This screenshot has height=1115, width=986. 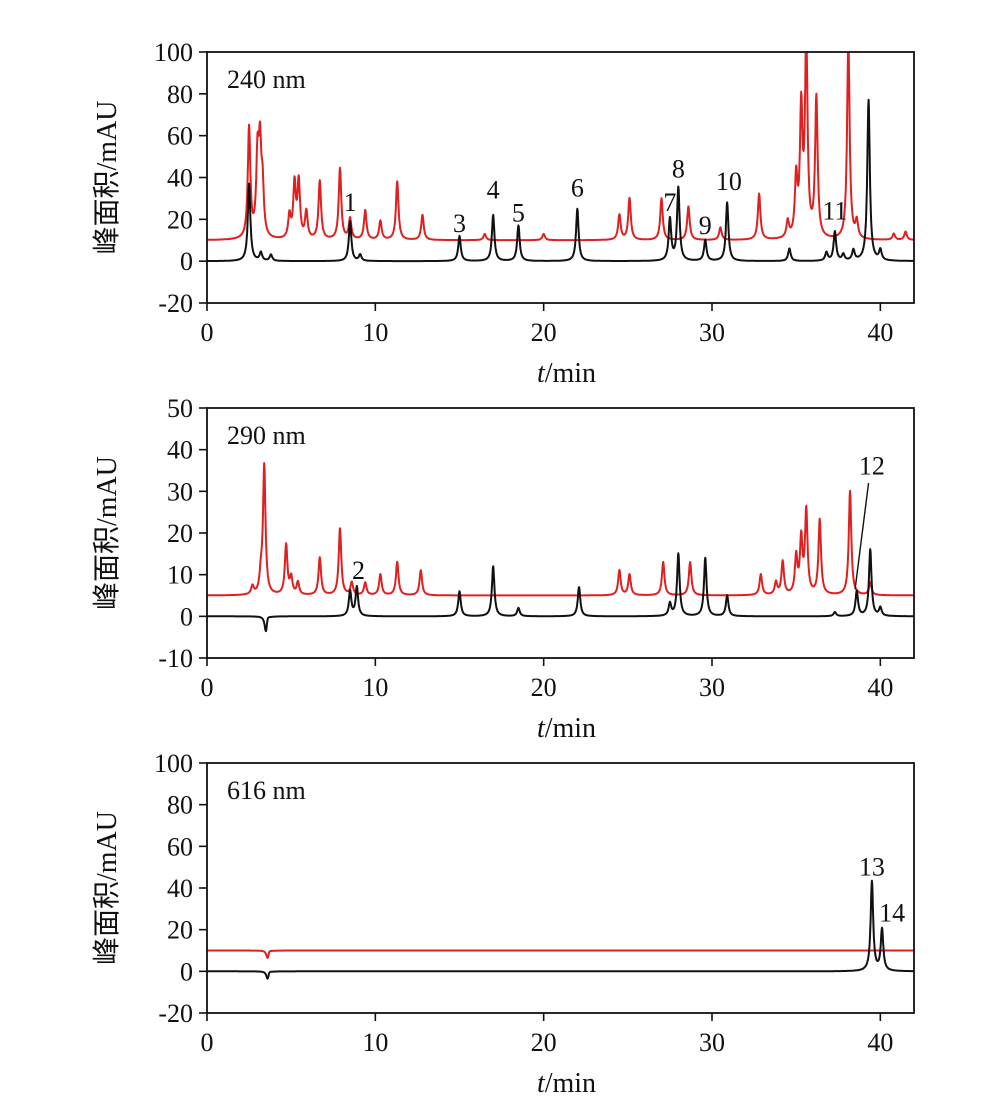 I want to click on y-tick-label: 30, so click(x=180, y=491).